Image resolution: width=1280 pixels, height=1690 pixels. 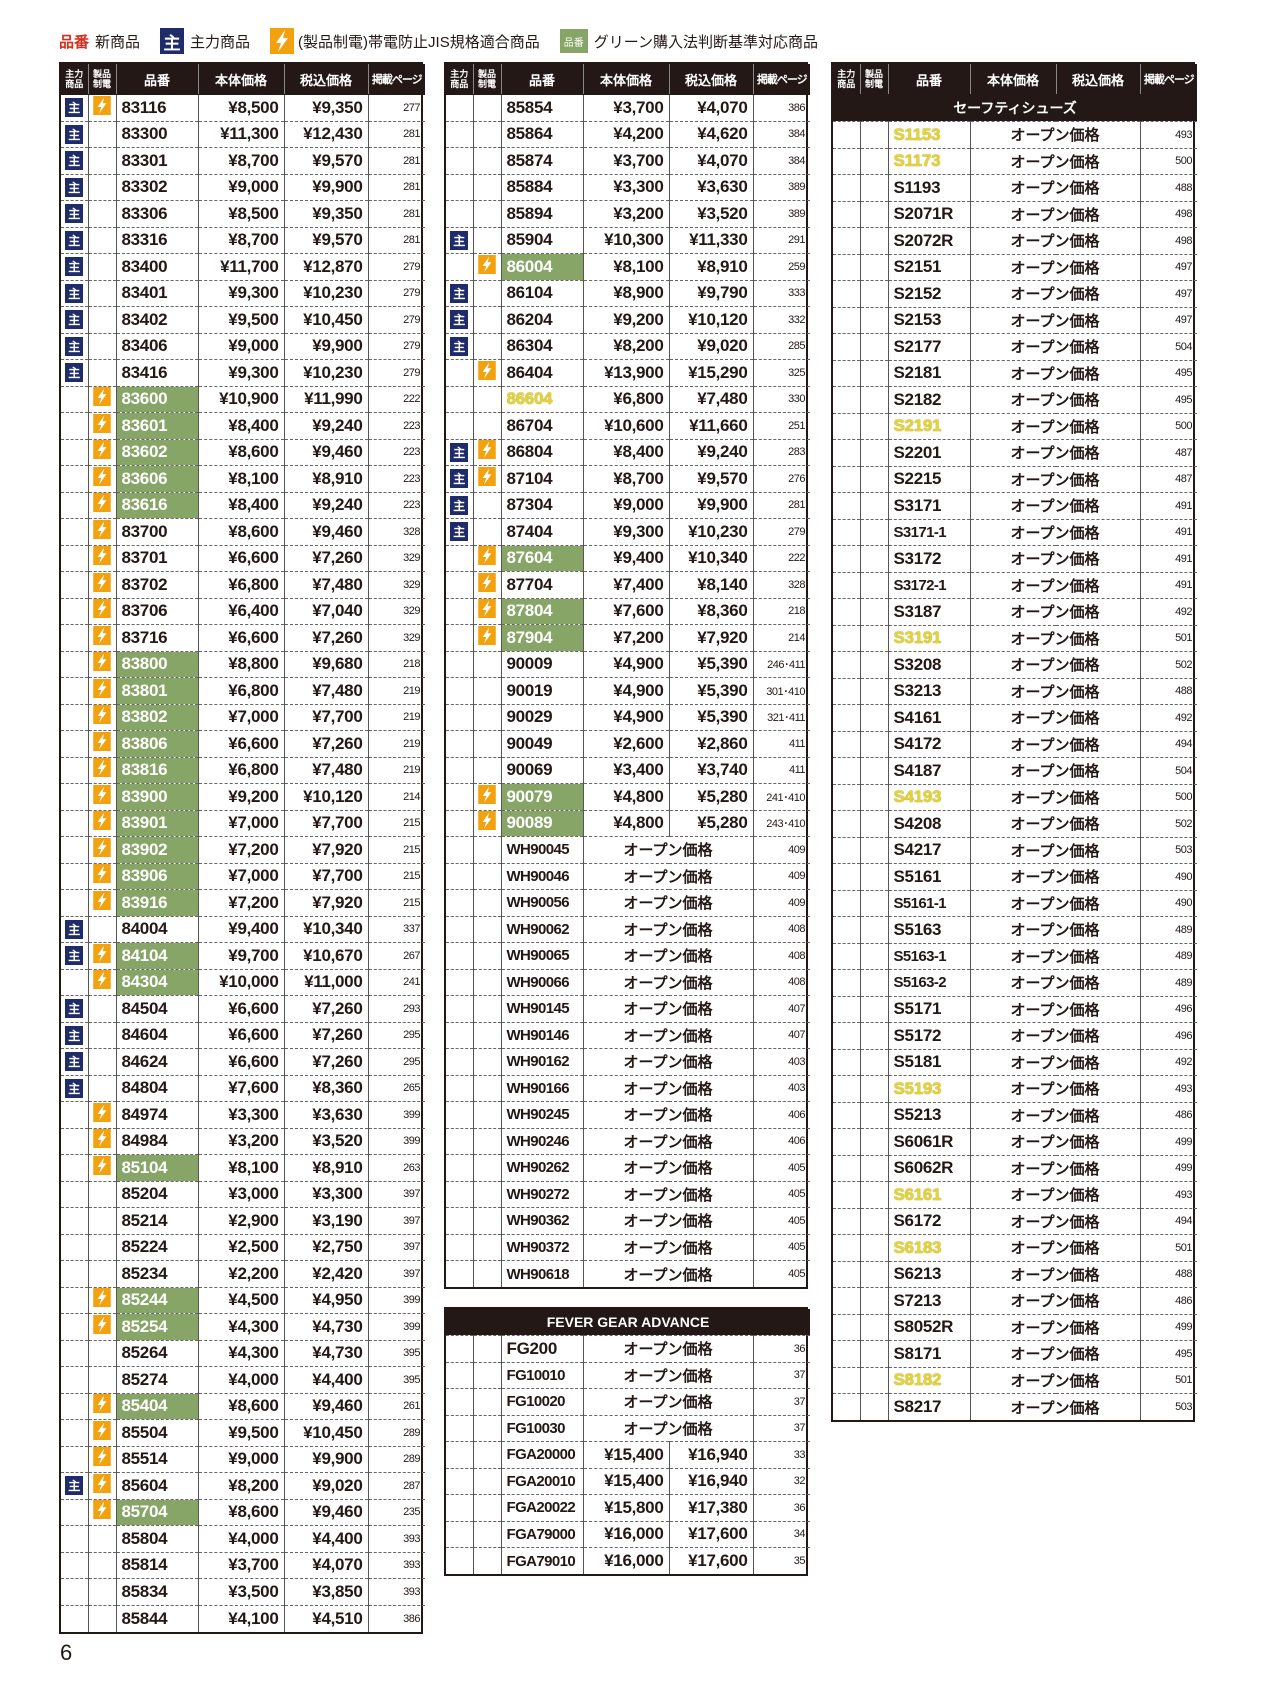 What do you see at coordinates (325, 1512) in the screenshot?
I see `tax-price: ¥9,460` at bounding box center [325, 1512].